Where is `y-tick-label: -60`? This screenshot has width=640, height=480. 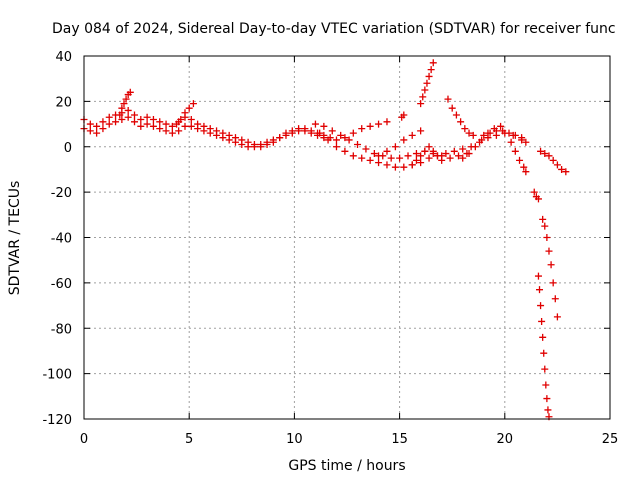 y-tick-label: -60 is located at coordinates (61, 284).